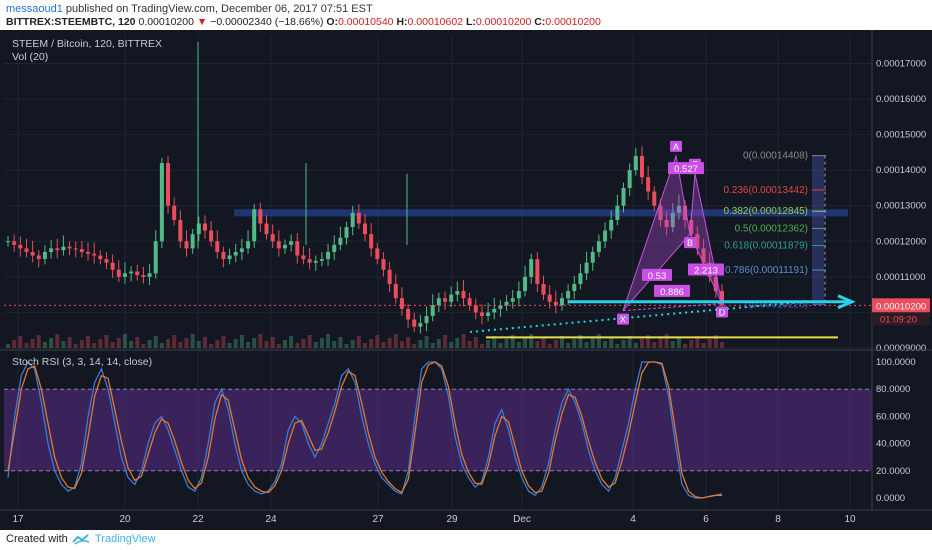 This screenshot has height=550, width=932. Describe the element at coordinates (365, 341) in the screenshot. I see `volume-bars` at that location.